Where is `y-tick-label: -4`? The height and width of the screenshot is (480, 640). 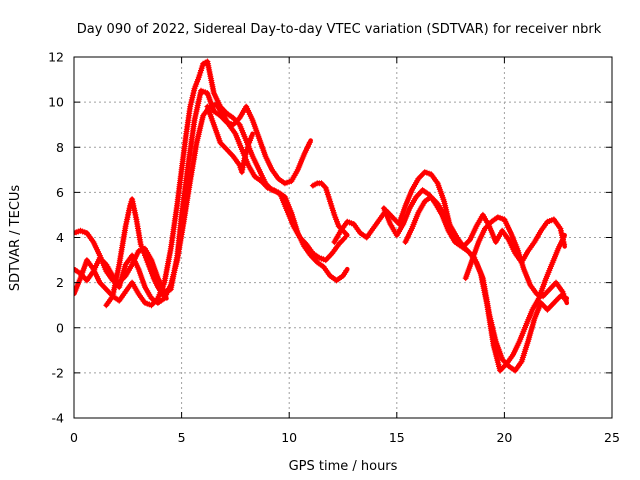 y-tick-label: -4 is located at coordinates (58, 418).